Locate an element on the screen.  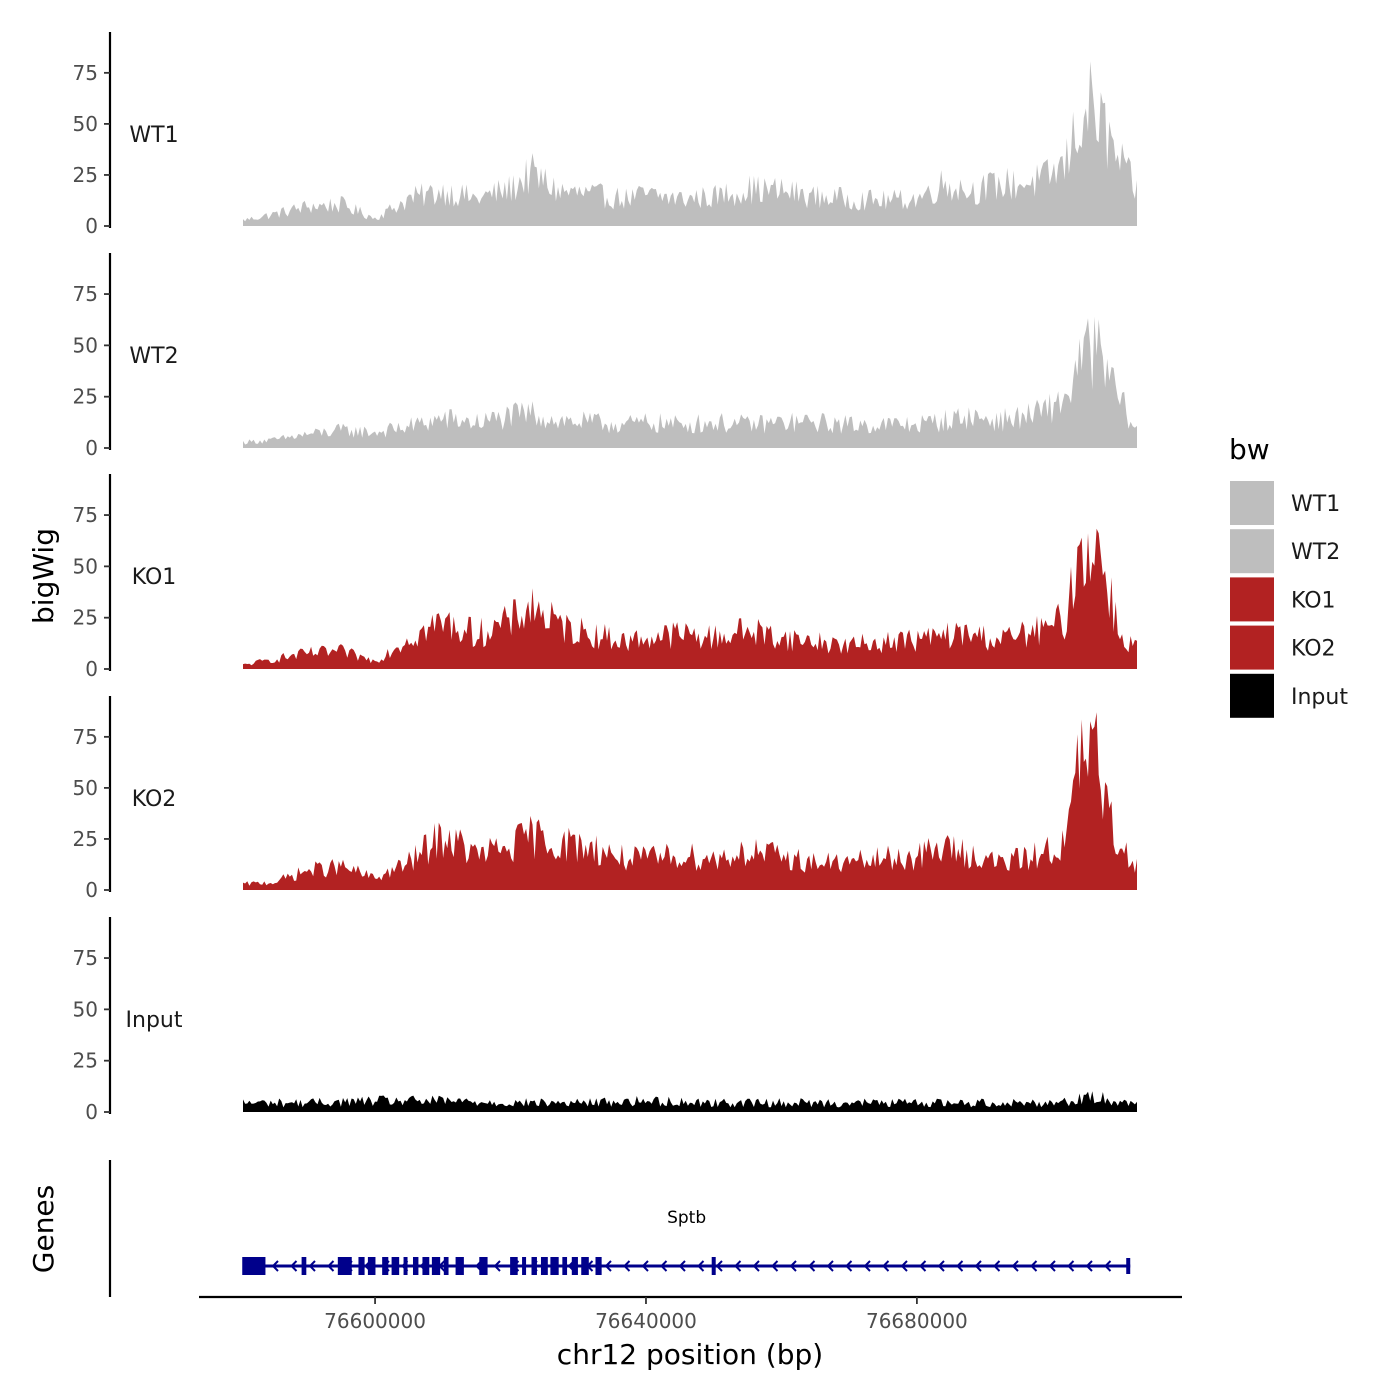
coverage-area-ko2 is located at coordinates (690, 801).